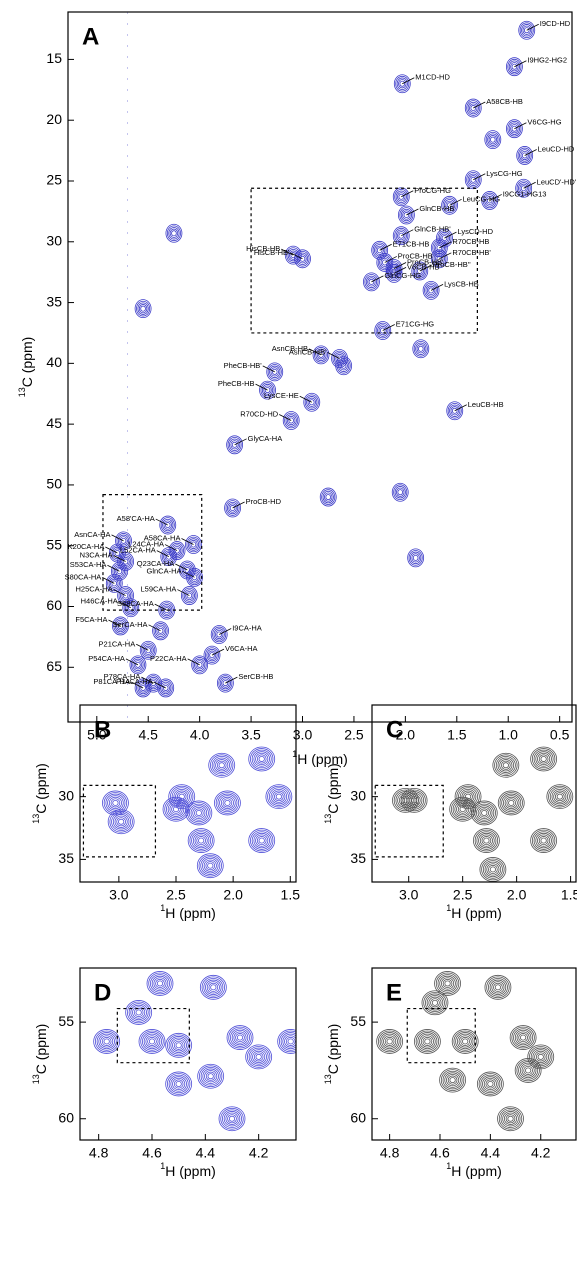 This screenshot has width=577, height=1268. What do you see at coordinates (423, 266) in the screenshot?
I see `peak-label: V6CB-HB` at bounding box center [423, 266].